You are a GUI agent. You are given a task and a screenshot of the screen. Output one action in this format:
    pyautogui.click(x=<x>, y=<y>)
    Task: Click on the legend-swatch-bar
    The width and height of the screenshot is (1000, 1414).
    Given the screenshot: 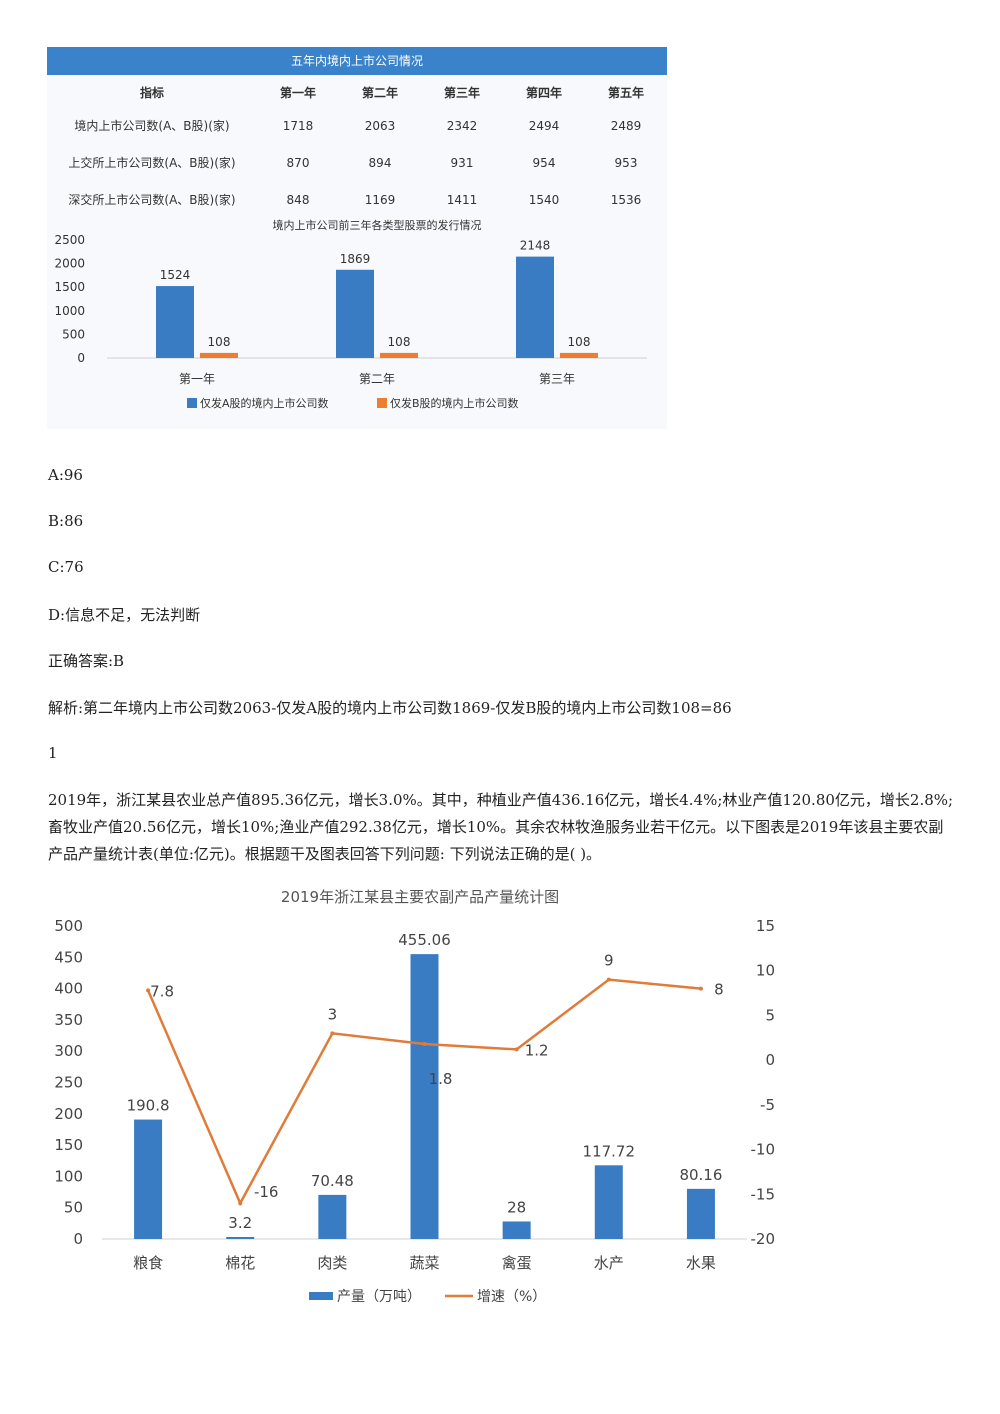 What is the action you would take?
    pyautogui.click(x=321, y=1296)
    